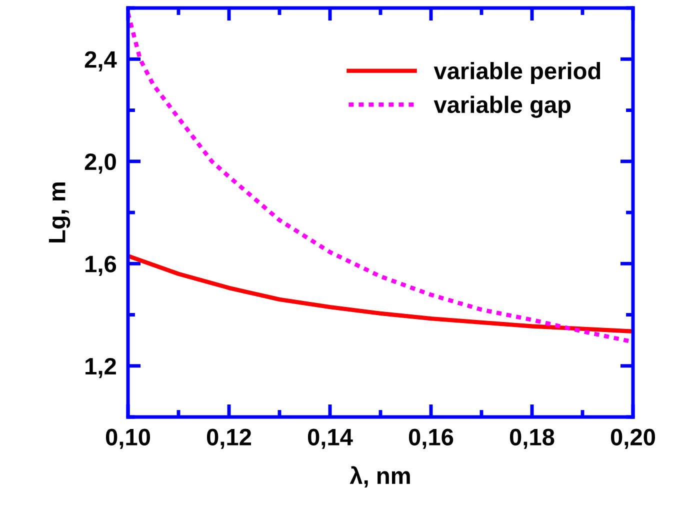  I want to click on y-tick-label: 1,6, so click(101, 266).